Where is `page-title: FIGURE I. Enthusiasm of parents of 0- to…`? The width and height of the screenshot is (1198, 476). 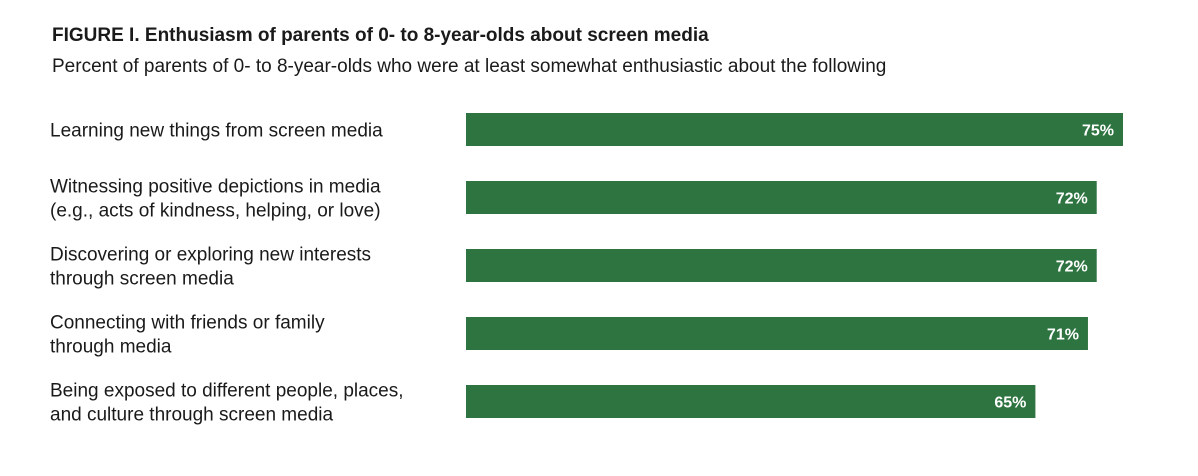 page-title: FIGURE I. Enthusiasm of parents of 0- to… is located at coordinates (380, 35).